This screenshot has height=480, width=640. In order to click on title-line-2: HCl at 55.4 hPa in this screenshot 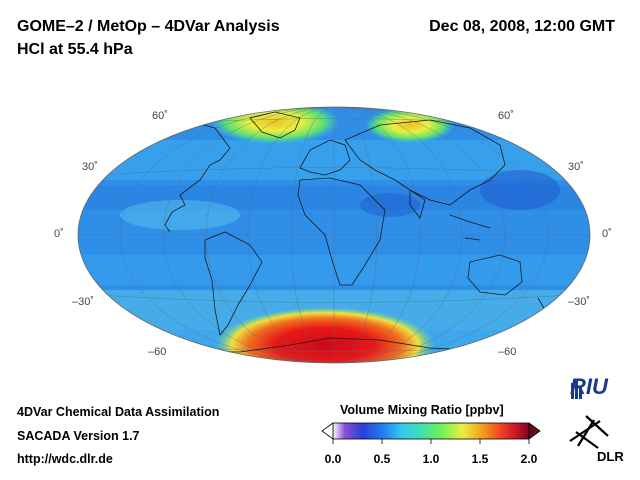, I will do `click(75, 49)`.